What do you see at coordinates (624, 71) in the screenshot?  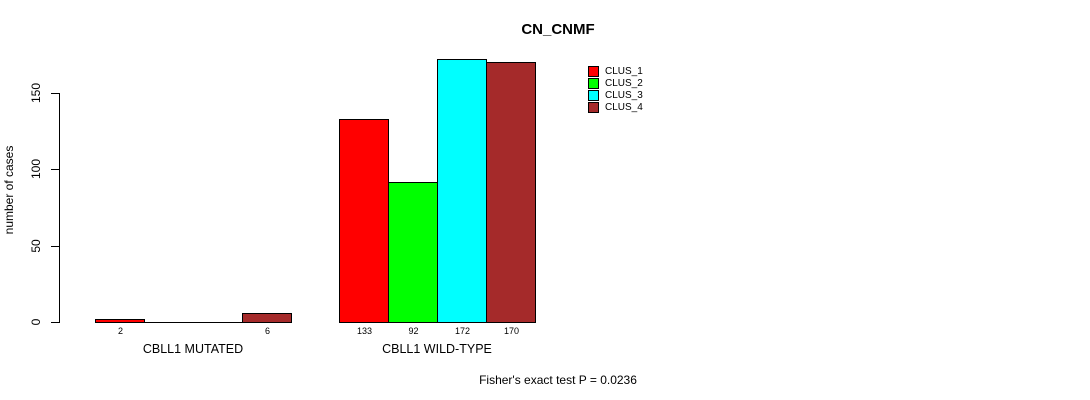 I see `legend-label: CLUS_1` at bounding box center [624, 71].